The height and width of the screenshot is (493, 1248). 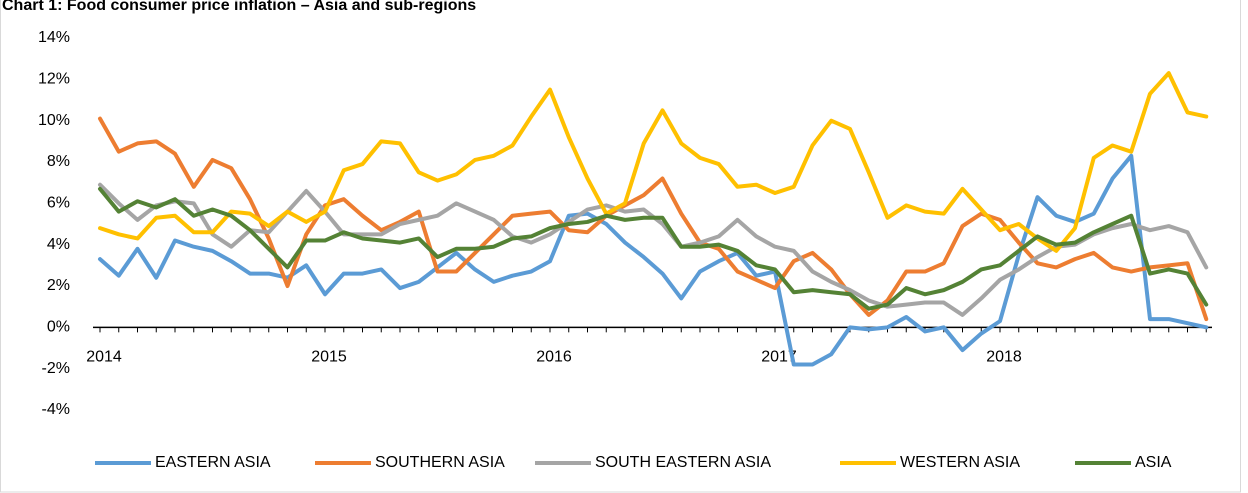 What do you see at coordinates (56, 409) in the screenshot?
I see `y-tick-label: -4%` at bounding box center [56, 409].